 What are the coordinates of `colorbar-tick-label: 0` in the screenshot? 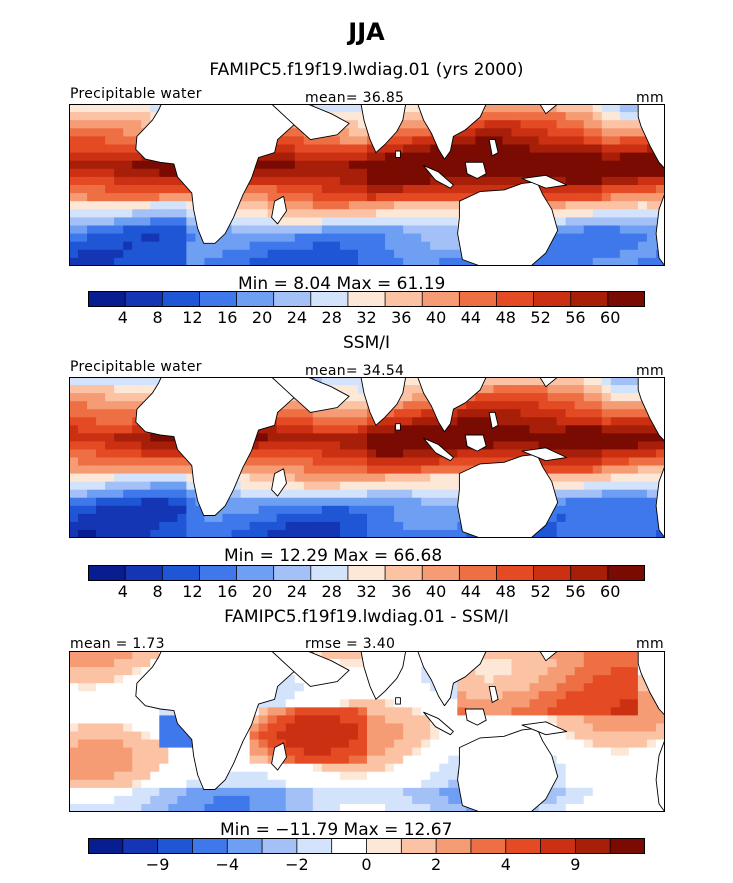 It's located at (366, 864).